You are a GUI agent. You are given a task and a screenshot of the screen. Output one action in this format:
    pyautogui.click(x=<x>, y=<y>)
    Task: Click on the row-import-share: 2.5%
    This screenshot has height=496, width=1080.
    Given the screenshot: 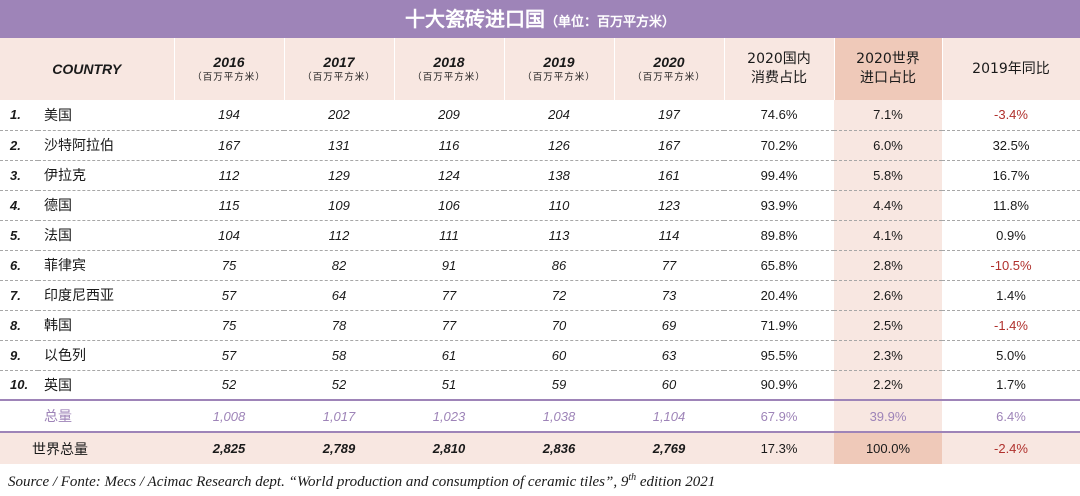 What is the action you would take?
    pyautogui.click(x=888, y=325)
    